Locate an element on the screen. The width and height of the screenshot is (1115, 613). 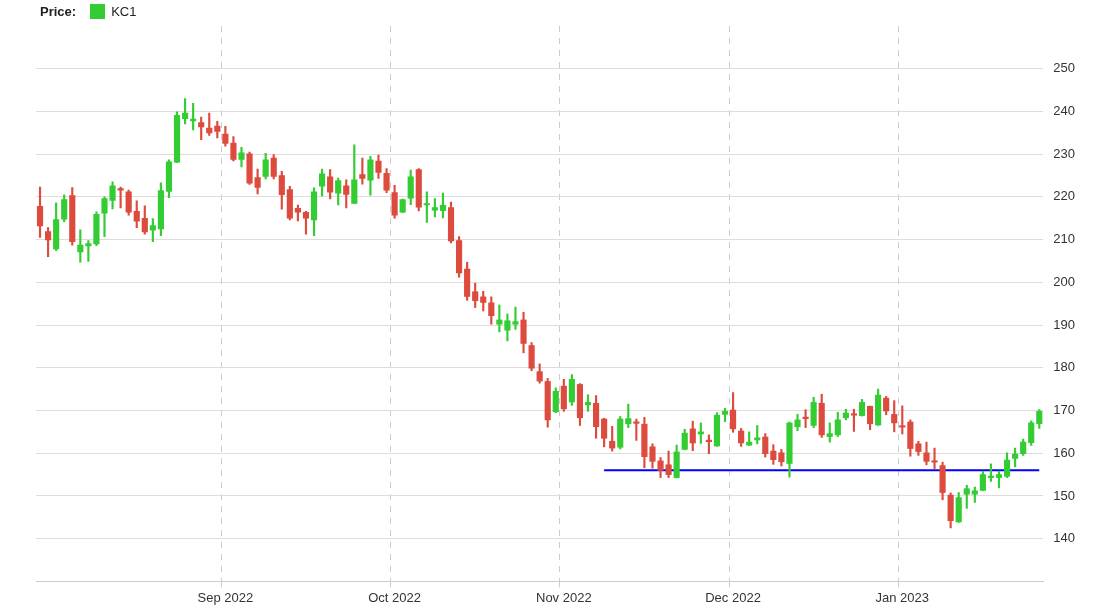
y-tick-label: 200 is located at coordinates (1064, 281).